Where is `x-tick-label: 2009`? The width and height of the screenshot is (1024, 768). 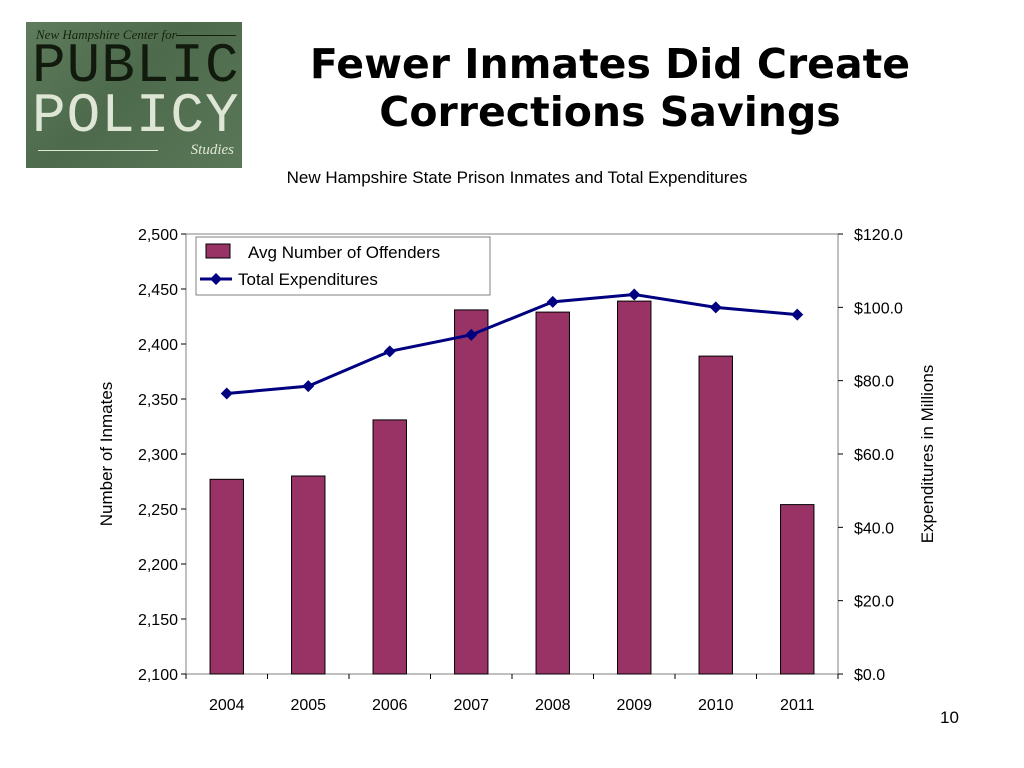 x-tick-label: 2009 is located at coordinates (634, 705).